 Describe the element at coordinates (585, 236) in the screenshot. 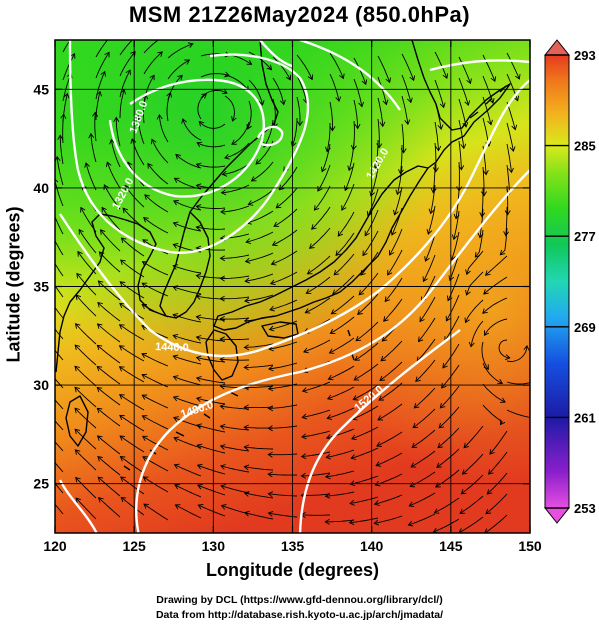

I see `colorbar-tick-label: 277` at that location.